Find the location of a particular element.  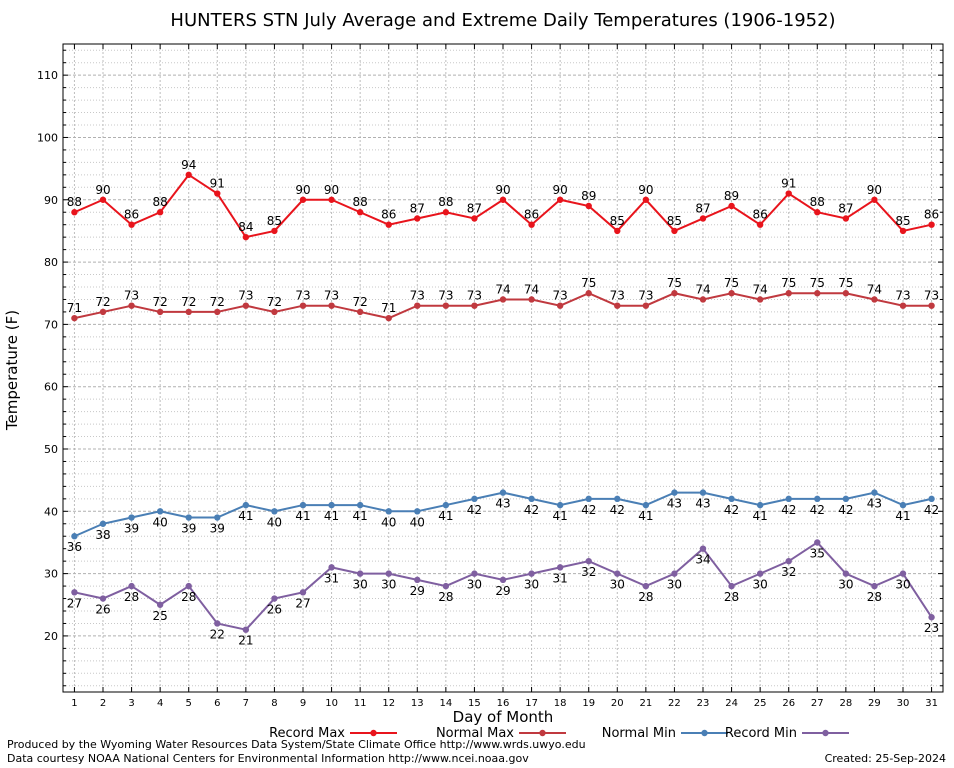

data-label: 86 is located at coordinates (931, 215).